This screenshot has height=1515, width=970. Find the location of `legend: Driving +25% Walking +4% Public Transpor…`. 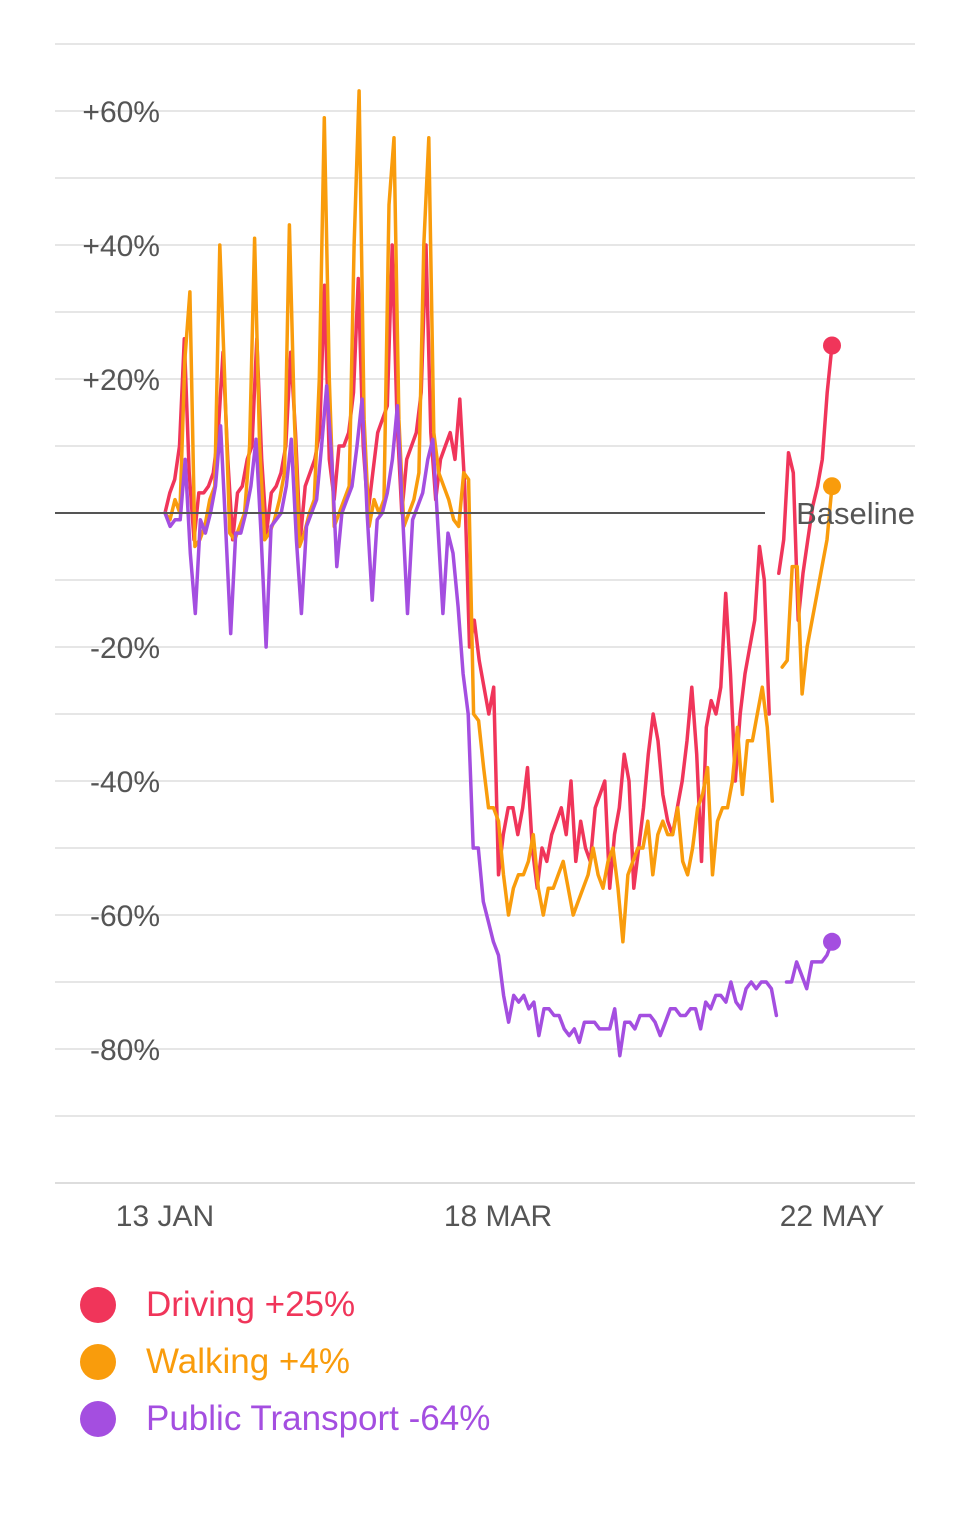

legend: Driving +25% Walking +4% Public Transpor… is located at coordinates (285, 1361).